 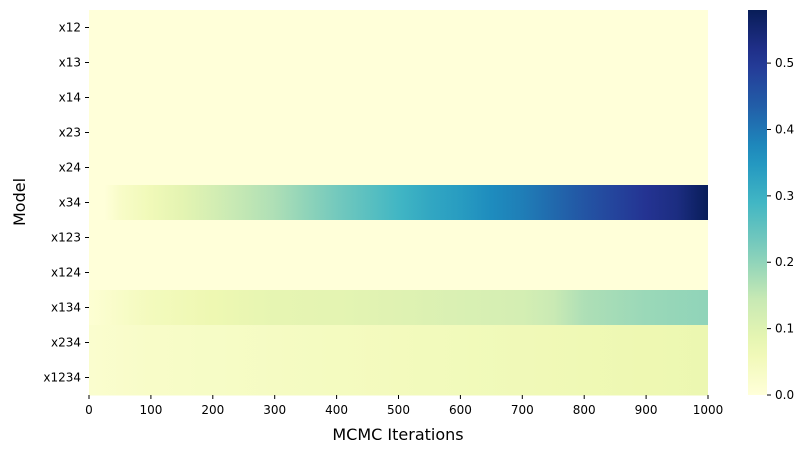 What do you see at coordinates (70, 28) in the screenshot?
I see `y-tick-label: x12` at bounding box center [70, 28].